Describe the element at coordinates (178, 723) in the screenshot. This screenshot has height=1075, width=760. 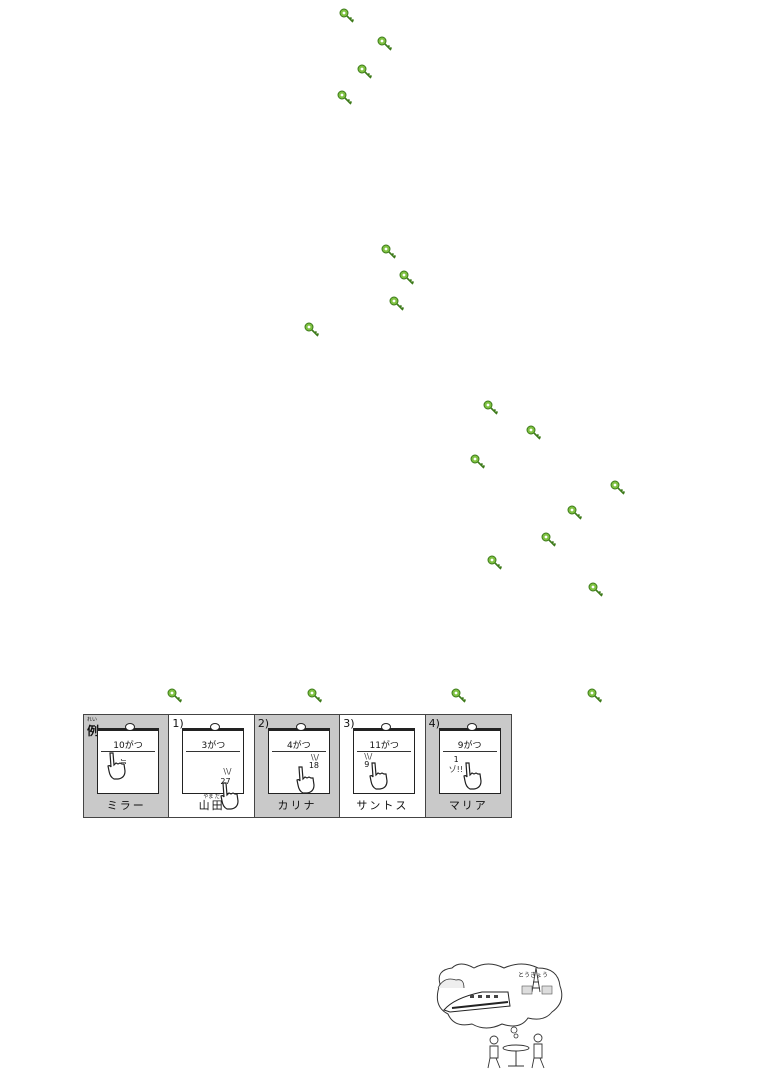
I see `panel-label: 1)` at that location.